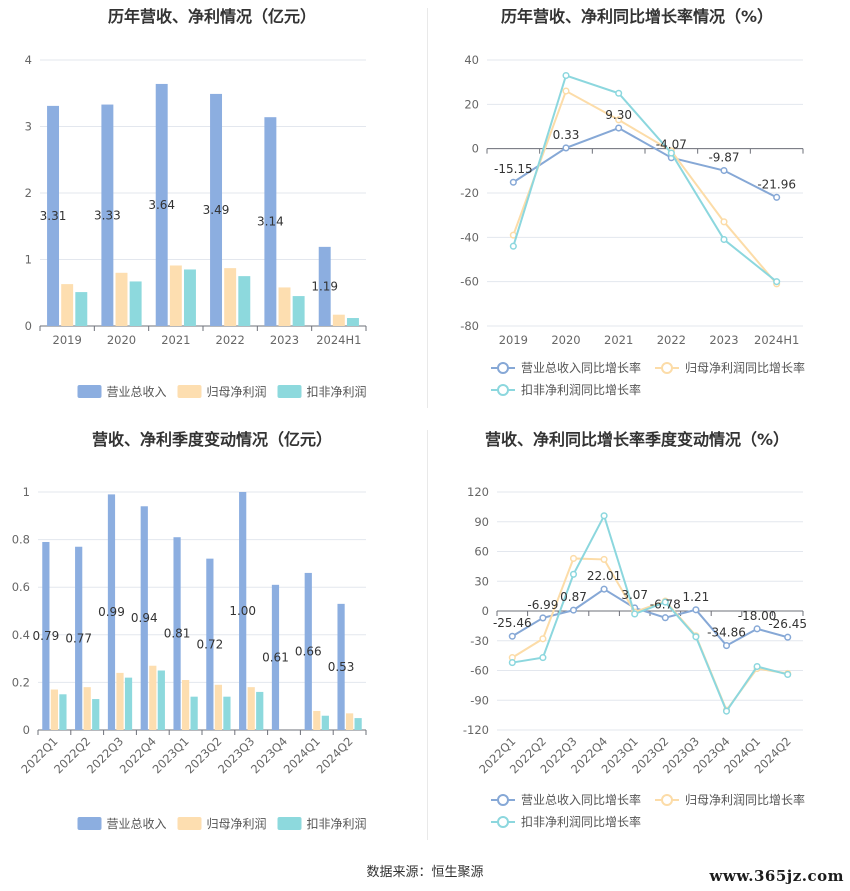  What do you see at coordinates (21, 540) in the screenshot?
I see `y-tick-label: 0.8` at bounding box center [21, 540].